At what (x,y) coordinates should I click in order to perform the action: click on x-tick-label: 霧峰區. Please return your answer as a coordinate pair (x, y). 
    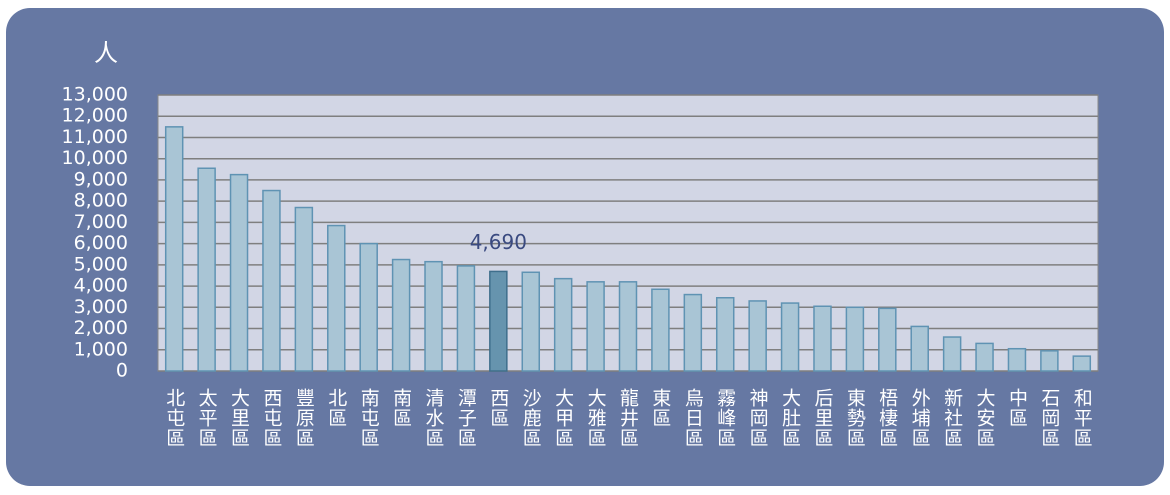
    Looking at the image, I should click on (725, 418).